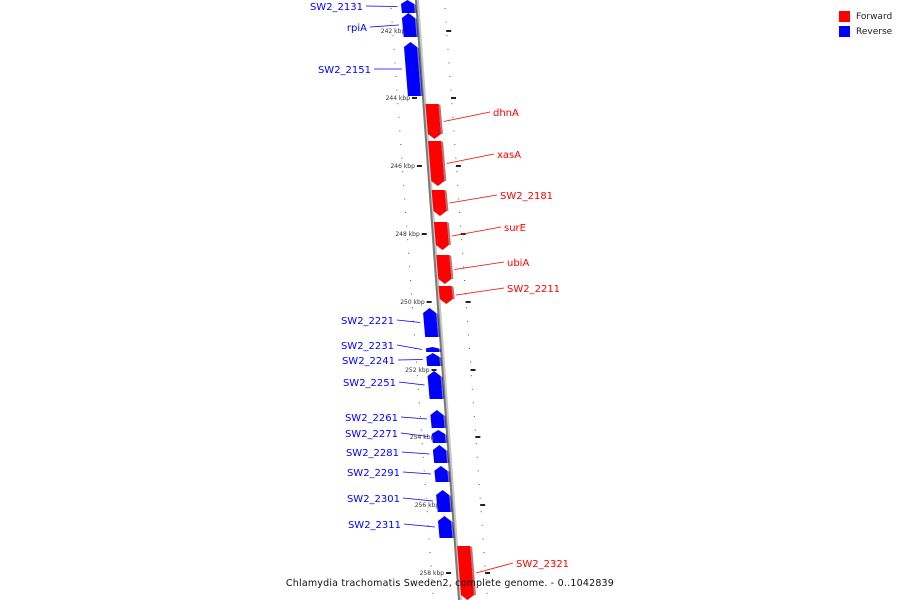 The width and height of the screenshot is (900, 600). Describe the element at coordinates (391, 346) in the screenshot. I see `gene-SW2_2231: SW2_2231` at that location.